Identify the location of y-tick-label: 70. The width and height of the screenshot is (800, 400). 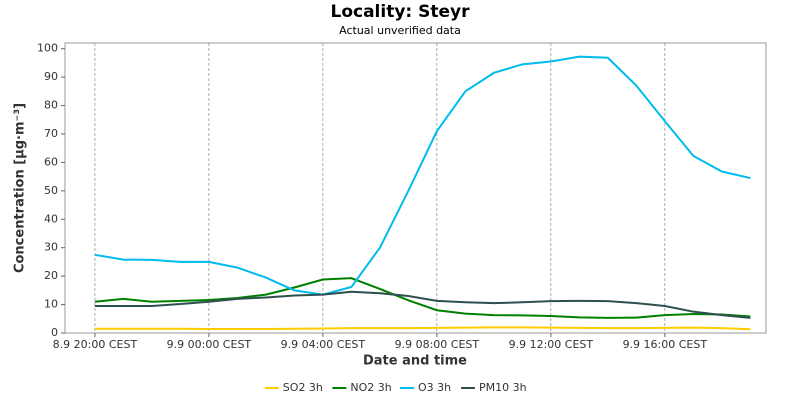
(51, 133).